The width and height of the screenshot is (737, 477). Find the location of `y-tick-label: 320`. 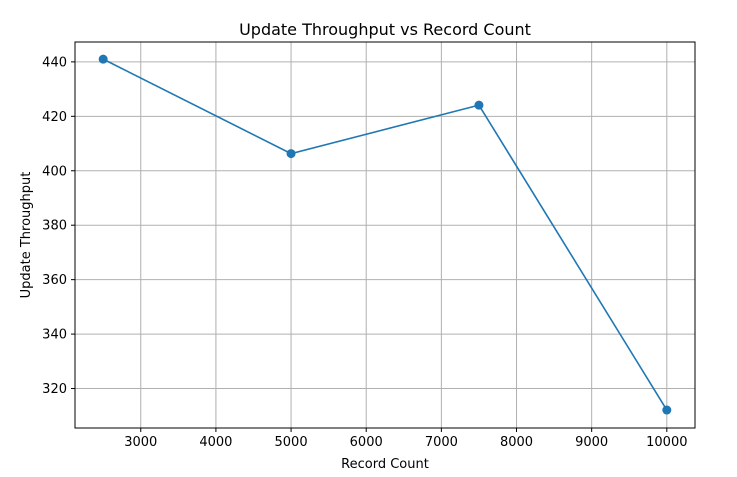

y-tick-label: 320 is located at coordinates (54, 389).